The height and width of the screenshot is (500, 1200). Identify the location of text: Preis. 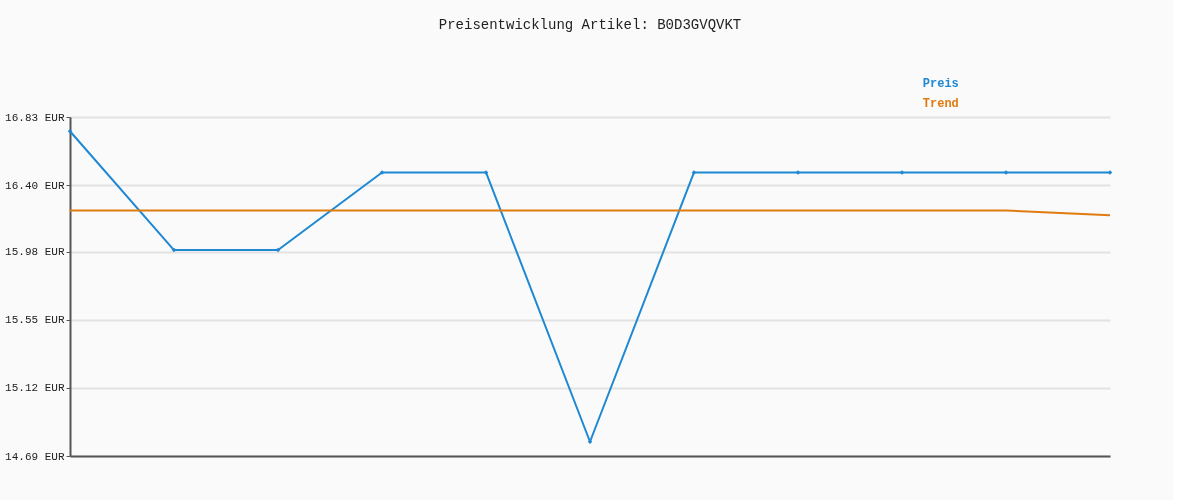
(940, 84).